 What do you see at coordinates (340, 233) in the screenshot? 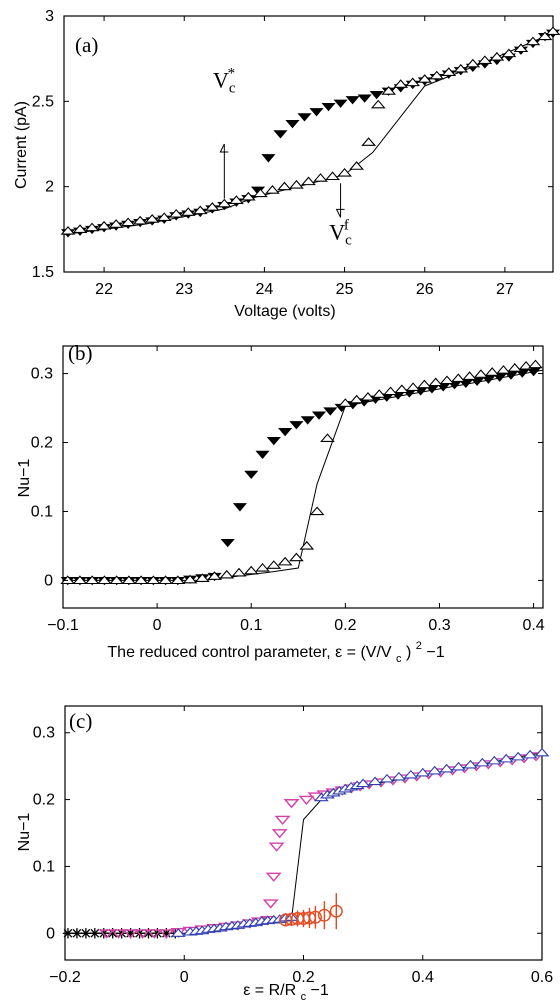
I see `panel-a-annotation-text-1: Vcf` at bounding box center [340, 233].